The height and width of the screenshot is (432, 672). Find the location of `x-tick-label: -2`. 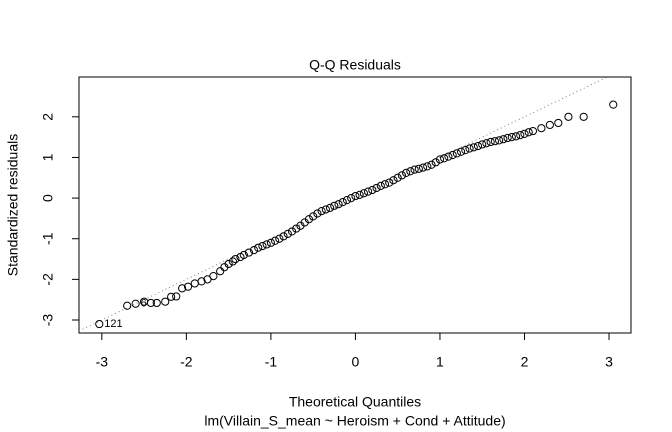

x-tick-label: -2 is located at coordinates (186, 362).